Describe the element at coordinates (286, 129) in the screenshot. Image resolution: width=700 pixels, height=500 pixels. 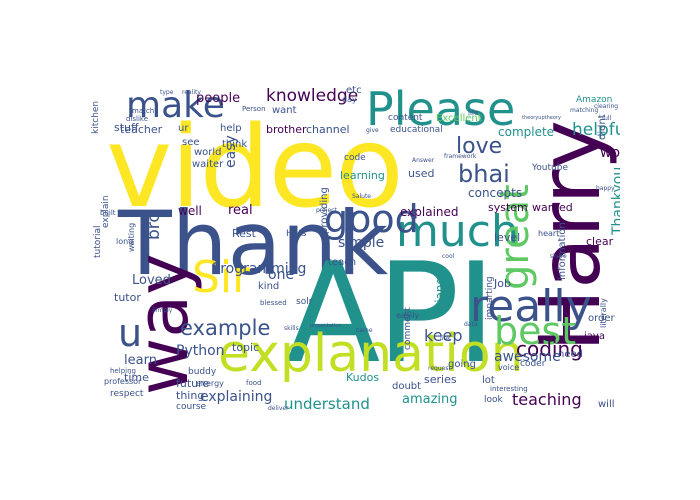
I see `word: brother` at that location.